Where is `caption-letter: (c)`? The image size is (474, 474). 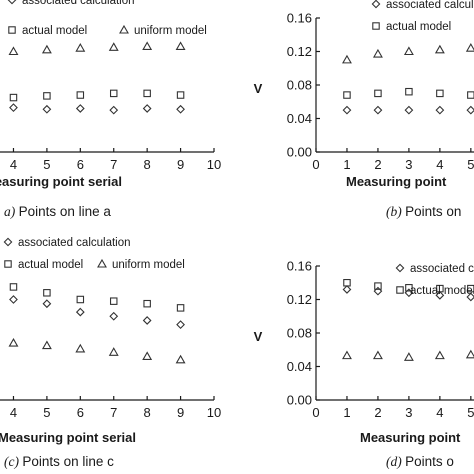
caption-letter: (c) is located at coordinates (13, 461).